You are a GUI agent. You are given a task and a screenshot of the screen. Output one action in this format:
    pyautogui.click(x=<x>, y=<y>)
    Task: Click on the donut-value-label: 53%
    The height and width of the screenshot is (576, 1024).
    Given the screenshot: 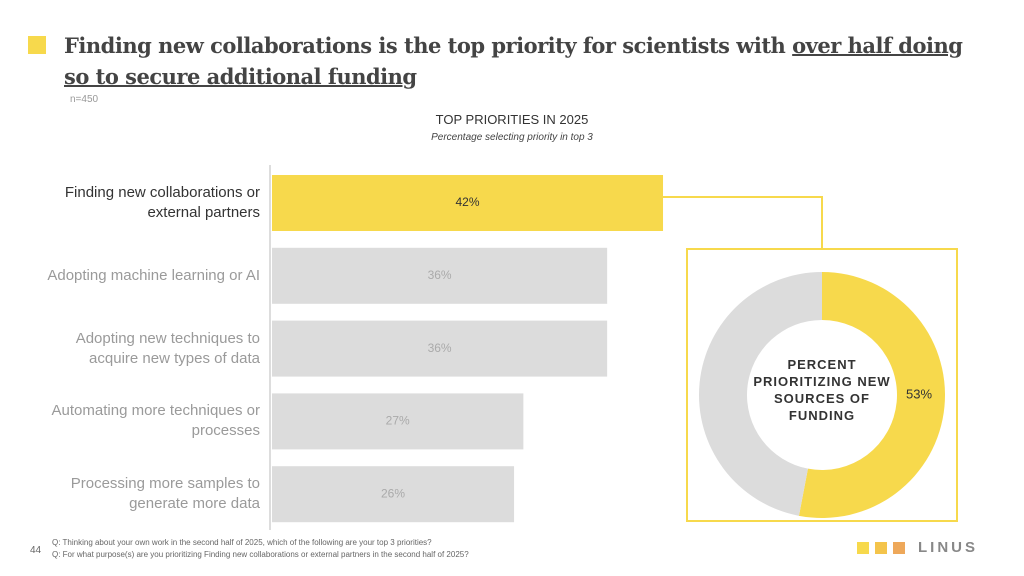 What is the action you would take?
    pyautogui.click(x=919, y=393)
    